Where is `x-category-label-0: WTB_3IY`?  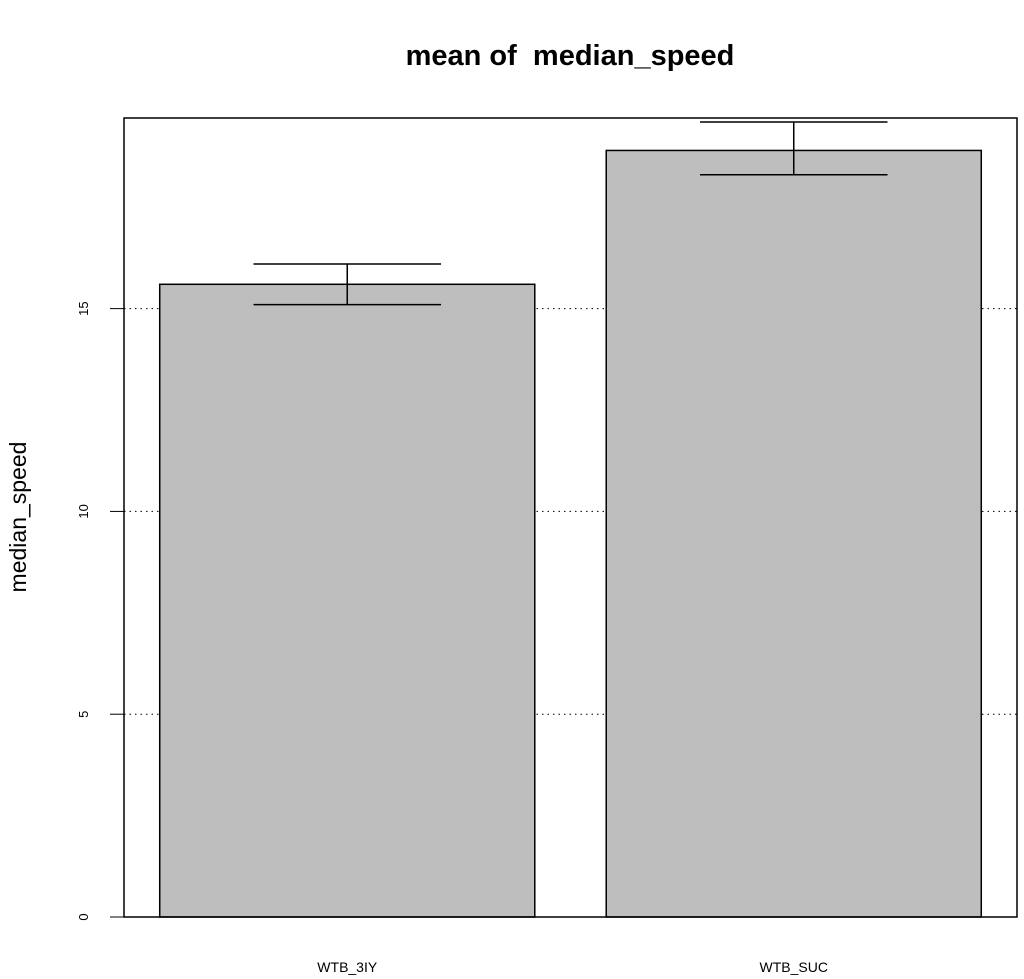 x-category-label-0: WTB_3IY is located at coordinates (347, 967).